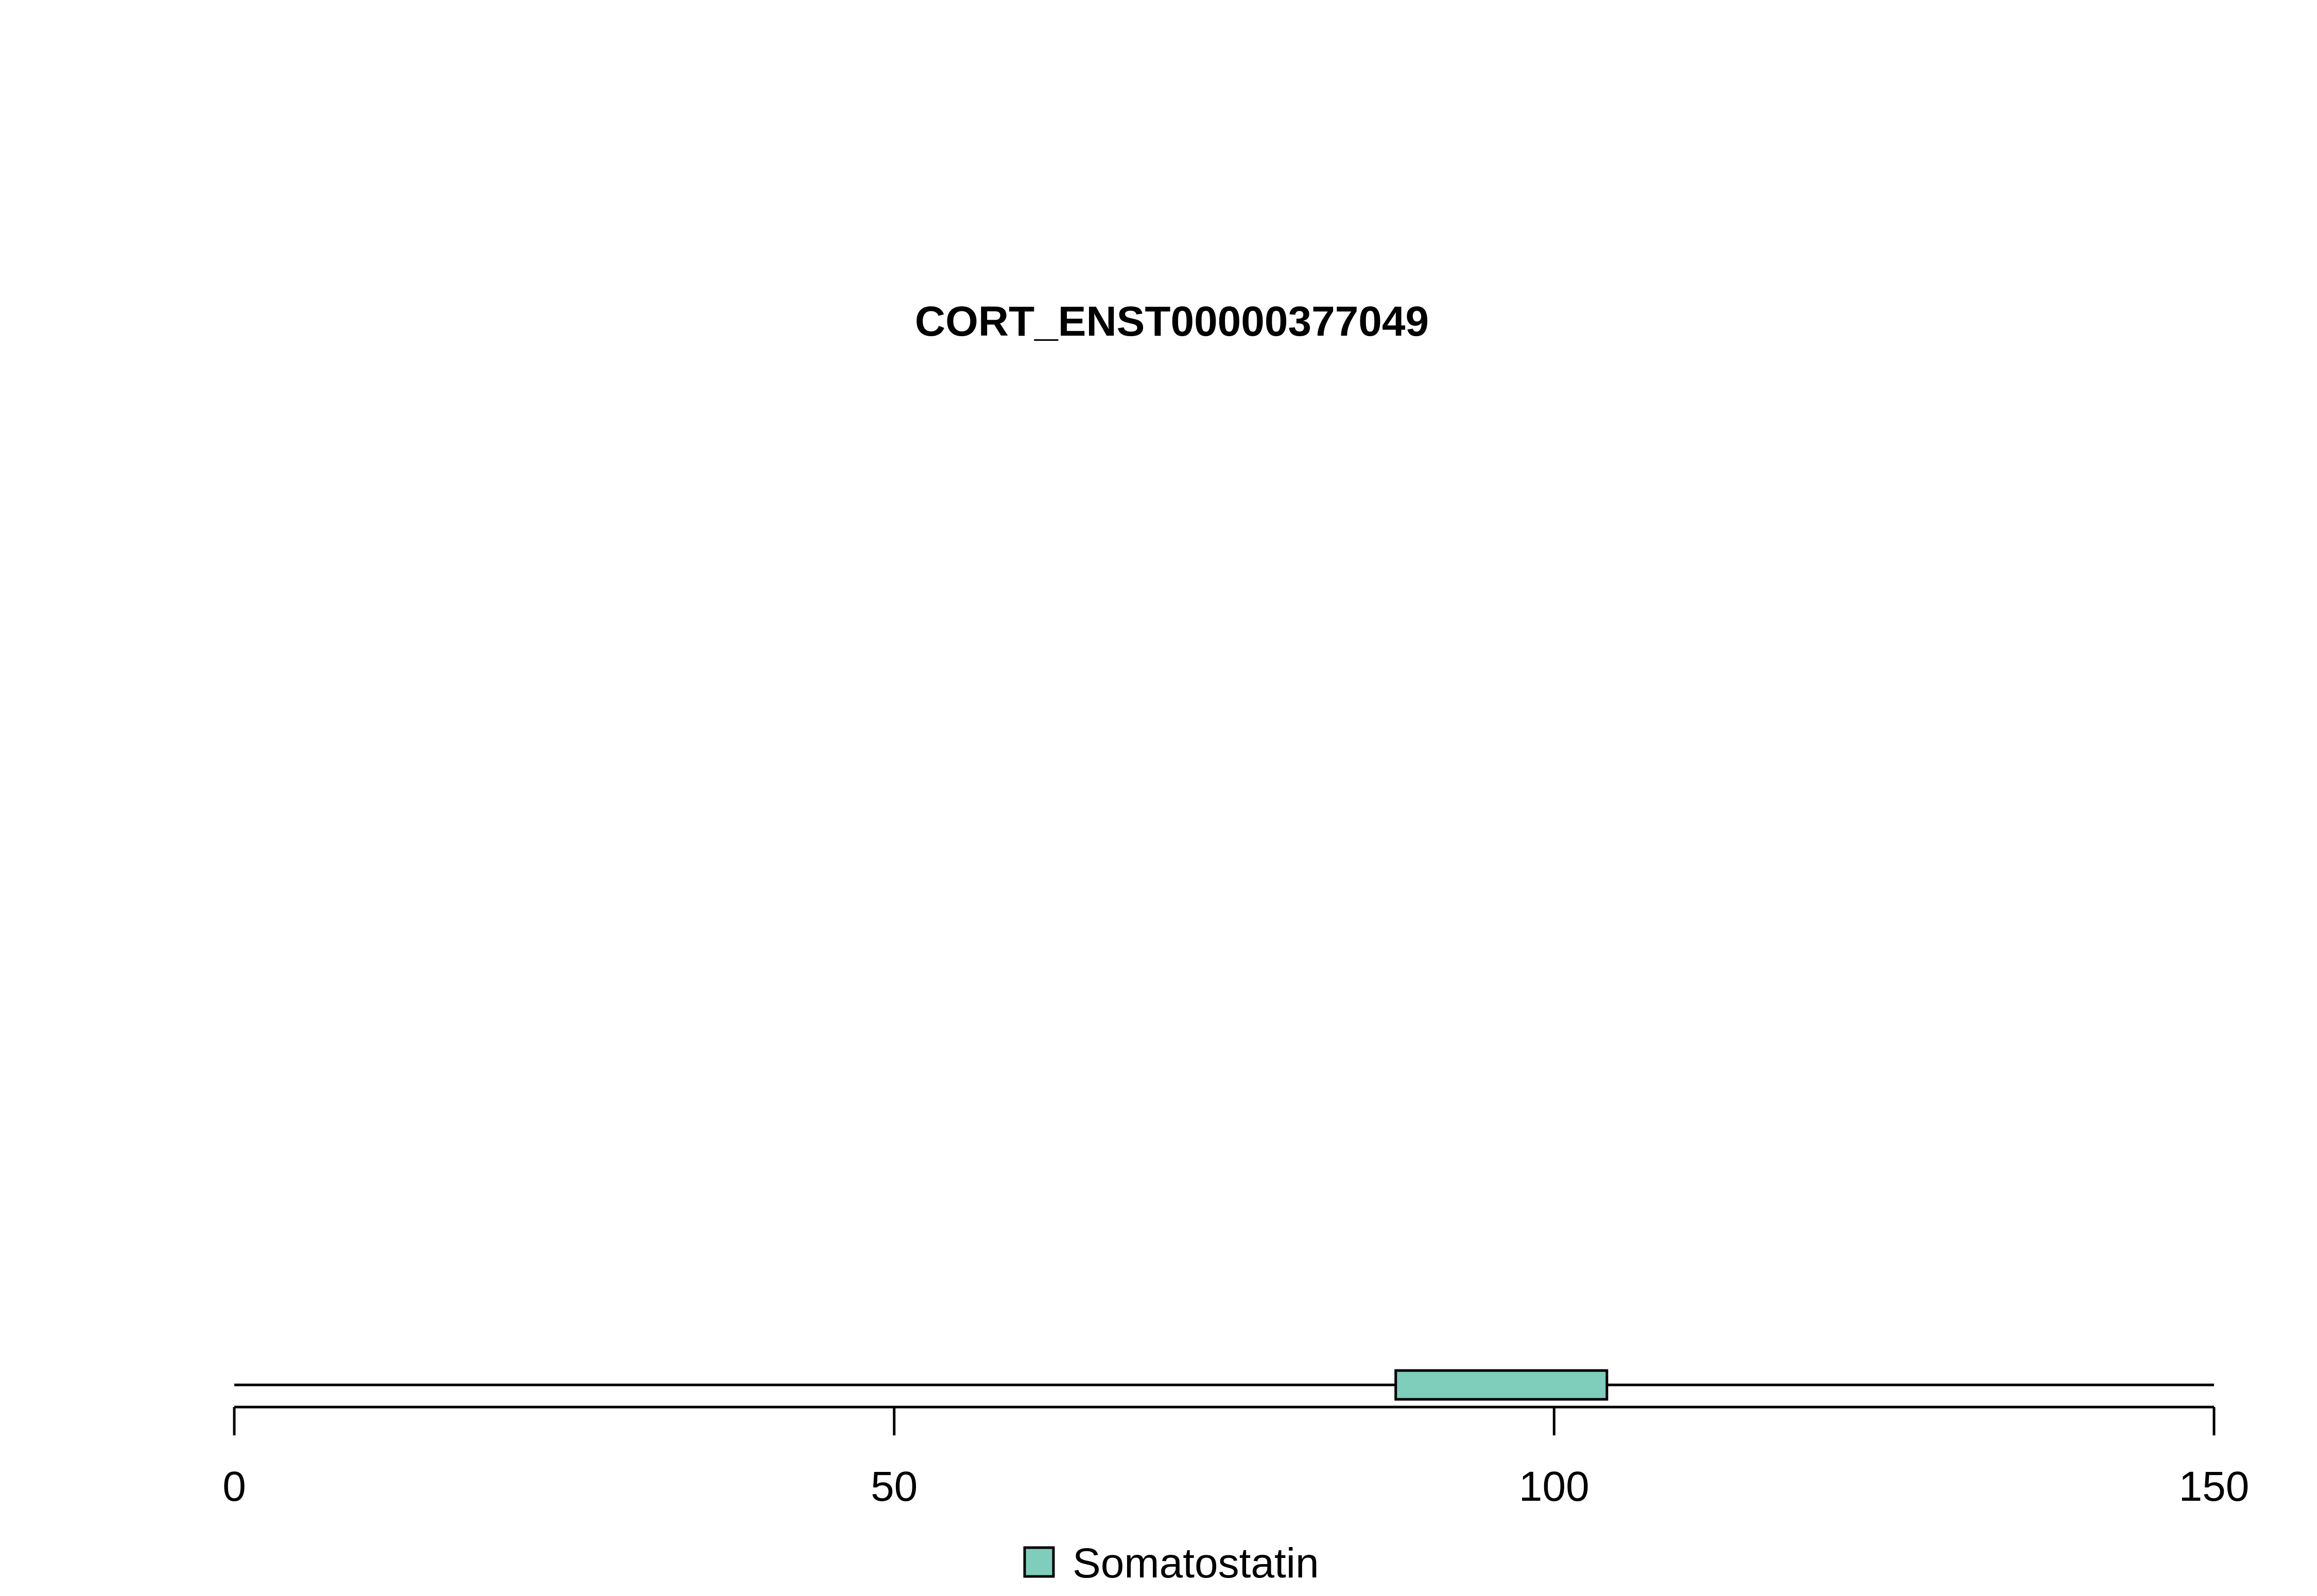 This screenshot has width=2317, height=1596. Describe the element at coordinates (2214, 1487) in the screenshot. I see `x-tick-label-150: 150` at that location.